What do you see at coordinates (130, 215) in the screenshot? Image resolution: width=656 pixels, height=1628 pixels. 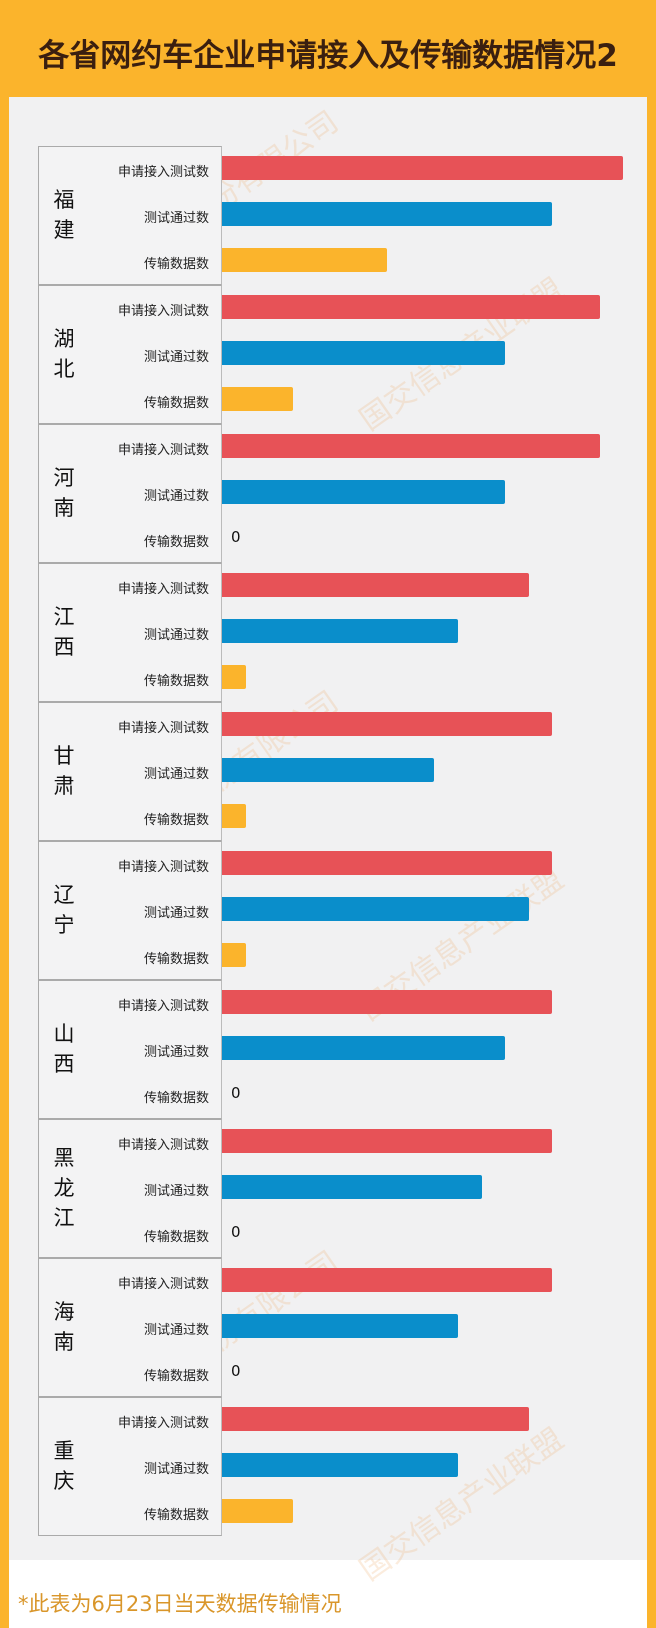 I see `province-group: 福建 申请接入测试数测试通过数传输数据数` at bounding box center [130, 215].